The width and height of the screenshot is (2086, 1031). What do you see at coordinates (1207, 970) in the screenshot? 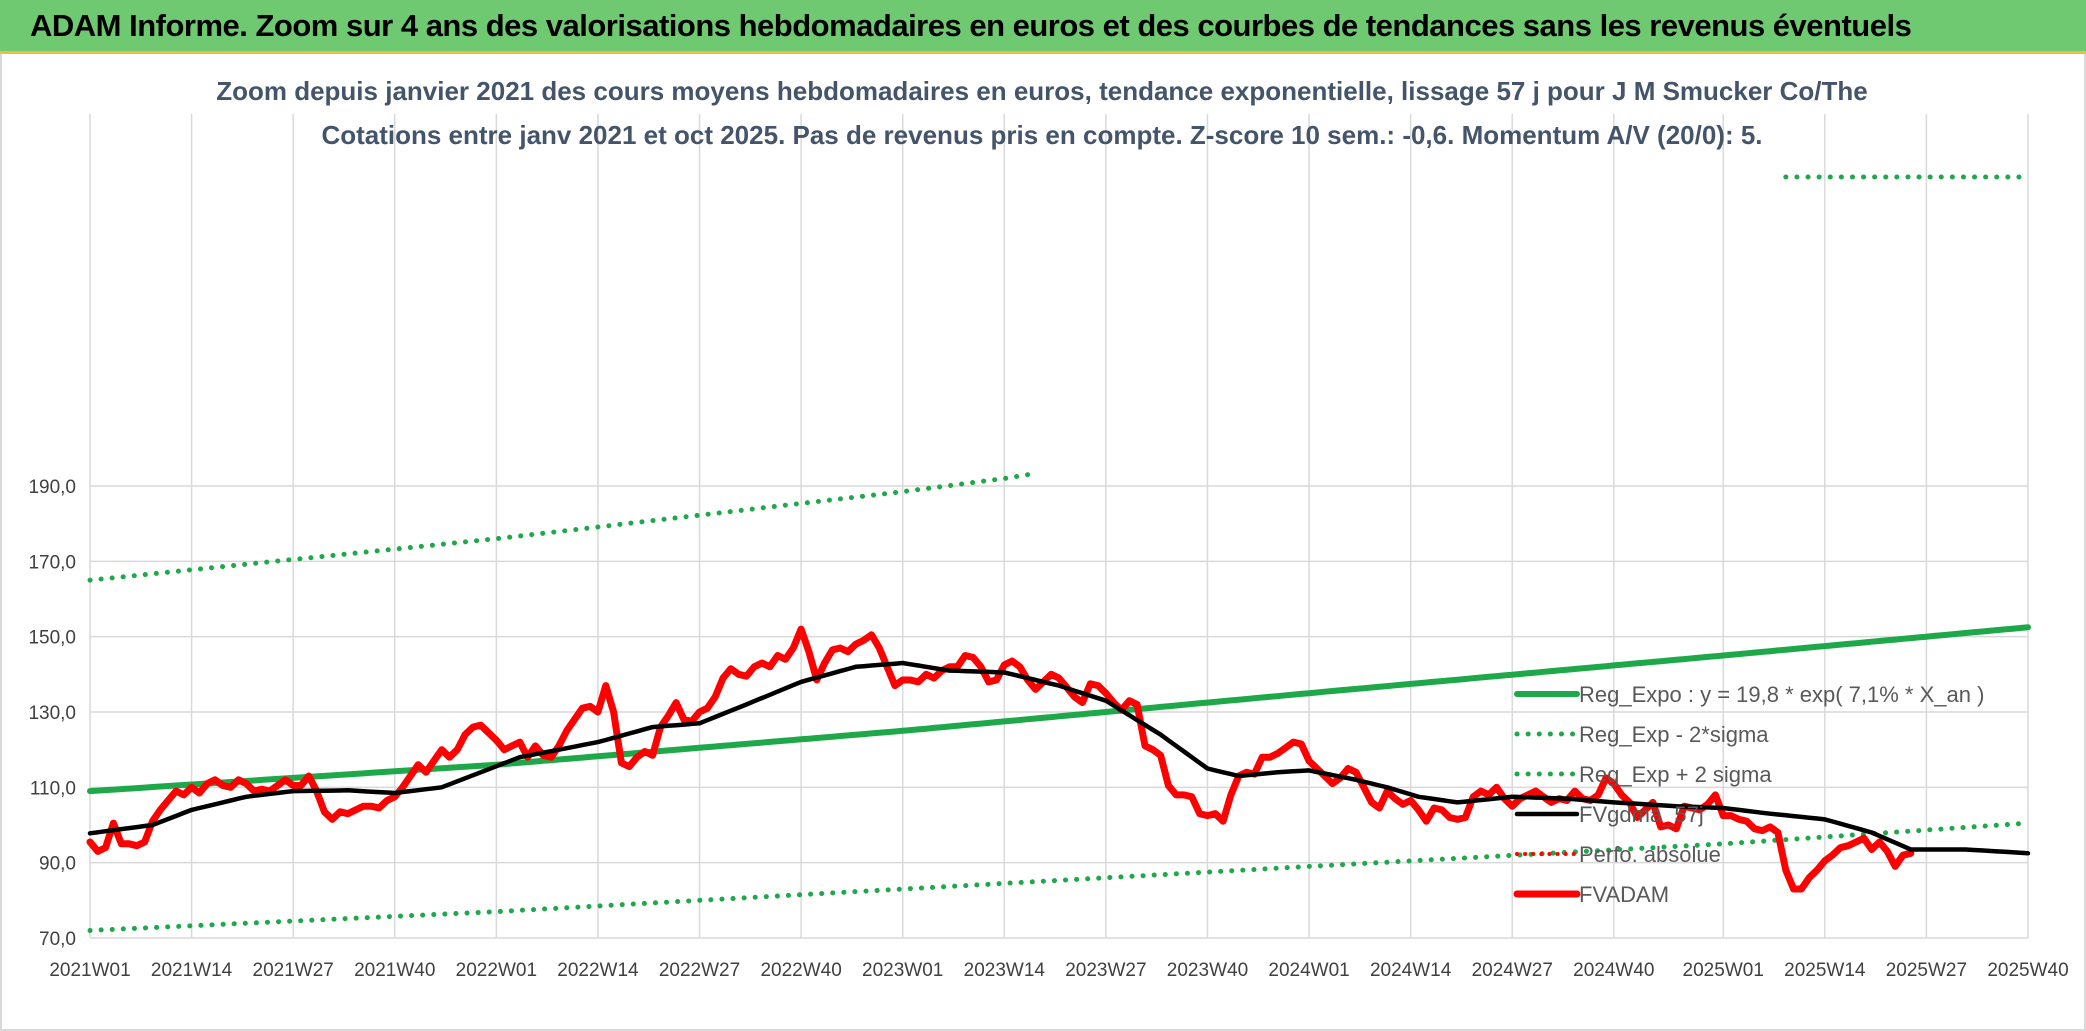
I see `x-tick-label: 2023W40` at bounding box center [1207, 970].